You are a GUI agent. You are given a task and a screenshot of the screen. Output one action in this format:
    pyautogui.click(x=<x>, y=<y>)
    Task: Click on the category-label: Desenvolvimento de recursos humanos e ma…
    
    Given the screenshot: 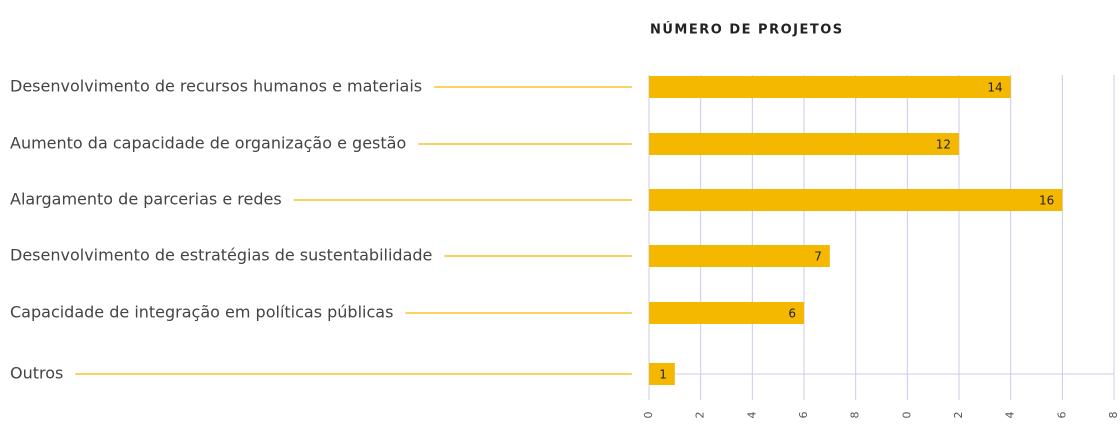 What is the action you would take?
    pyautogui.click(x=216, y=86)
    